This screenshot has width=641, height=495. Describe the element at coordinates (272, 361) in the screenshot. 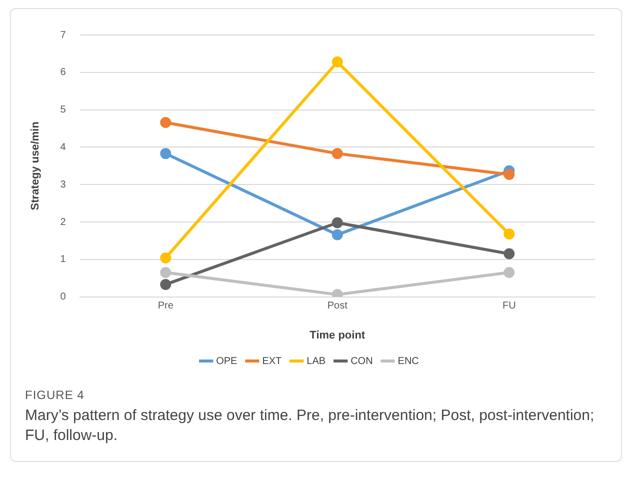

I see `legend-label: EXT` at that location.